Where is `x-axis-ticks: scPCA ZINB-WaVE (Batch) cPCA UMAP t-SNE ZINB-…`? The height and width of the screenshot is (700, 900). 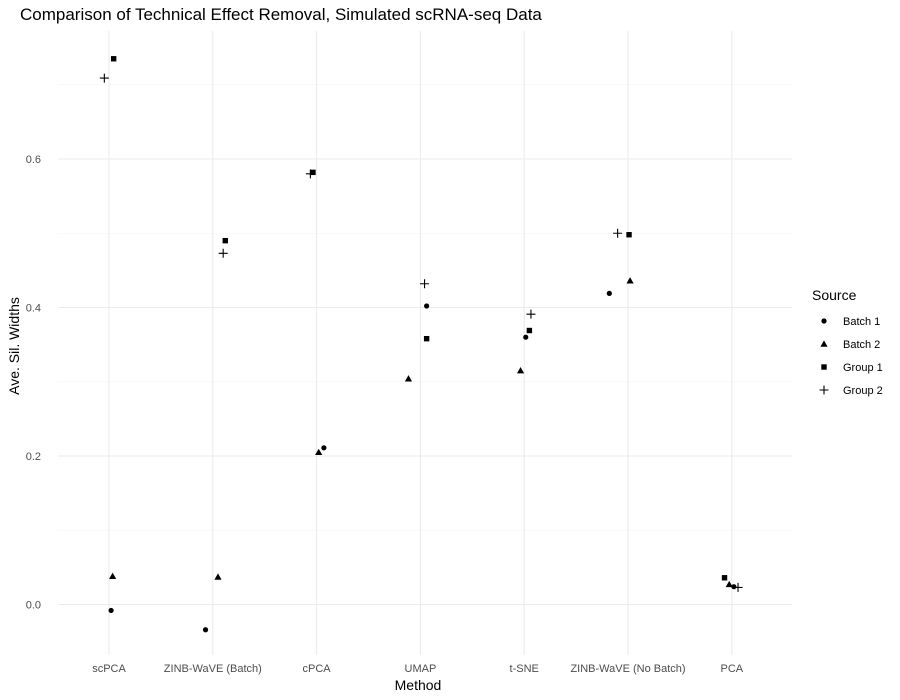
x-axis-ticks: scPCA ZINB-WaVE (Batch) cPCA UMAP t-SNE ZINB-… is located at coordinates (418, 669).